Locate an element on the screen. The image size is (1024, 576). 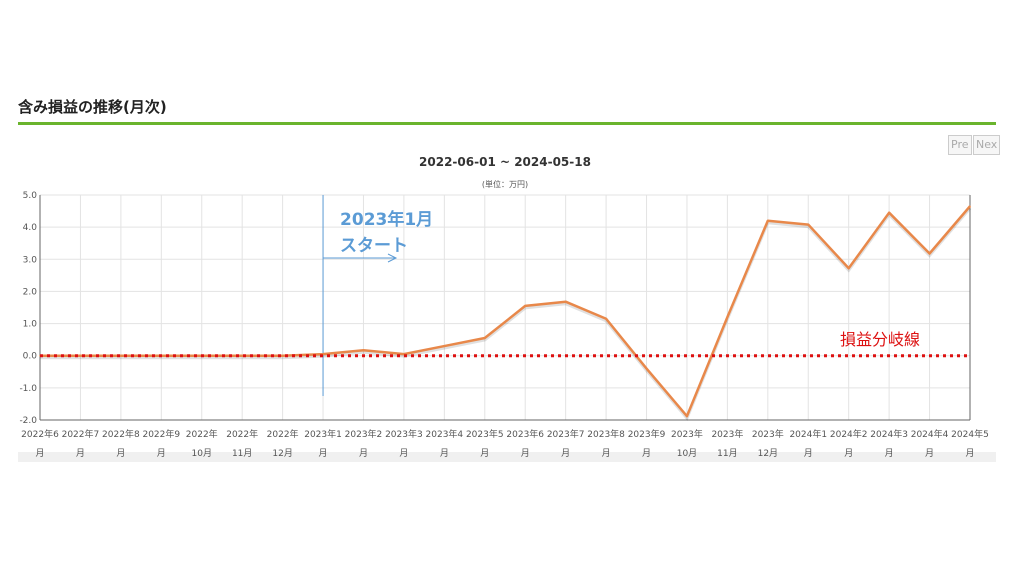
y-tick-label: 4.0 is located at coordinates (30, 228).